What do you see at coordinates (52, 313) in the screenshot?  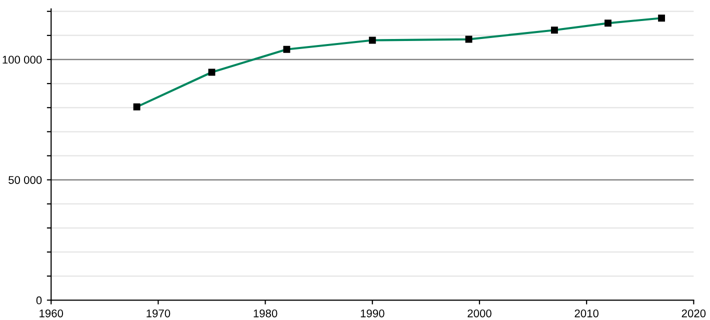 I see `x-tick-label: 1960` at bounding box center [52, 313].